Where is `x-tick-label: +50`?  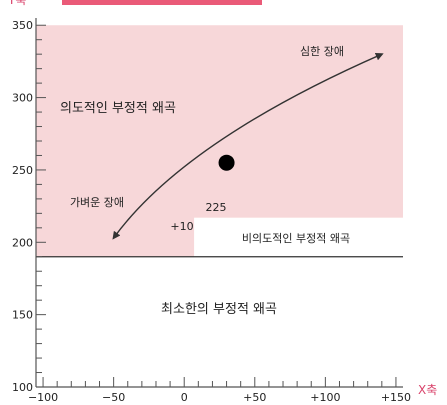
x-tick-label: +50 is located at coordinates (254, 397).